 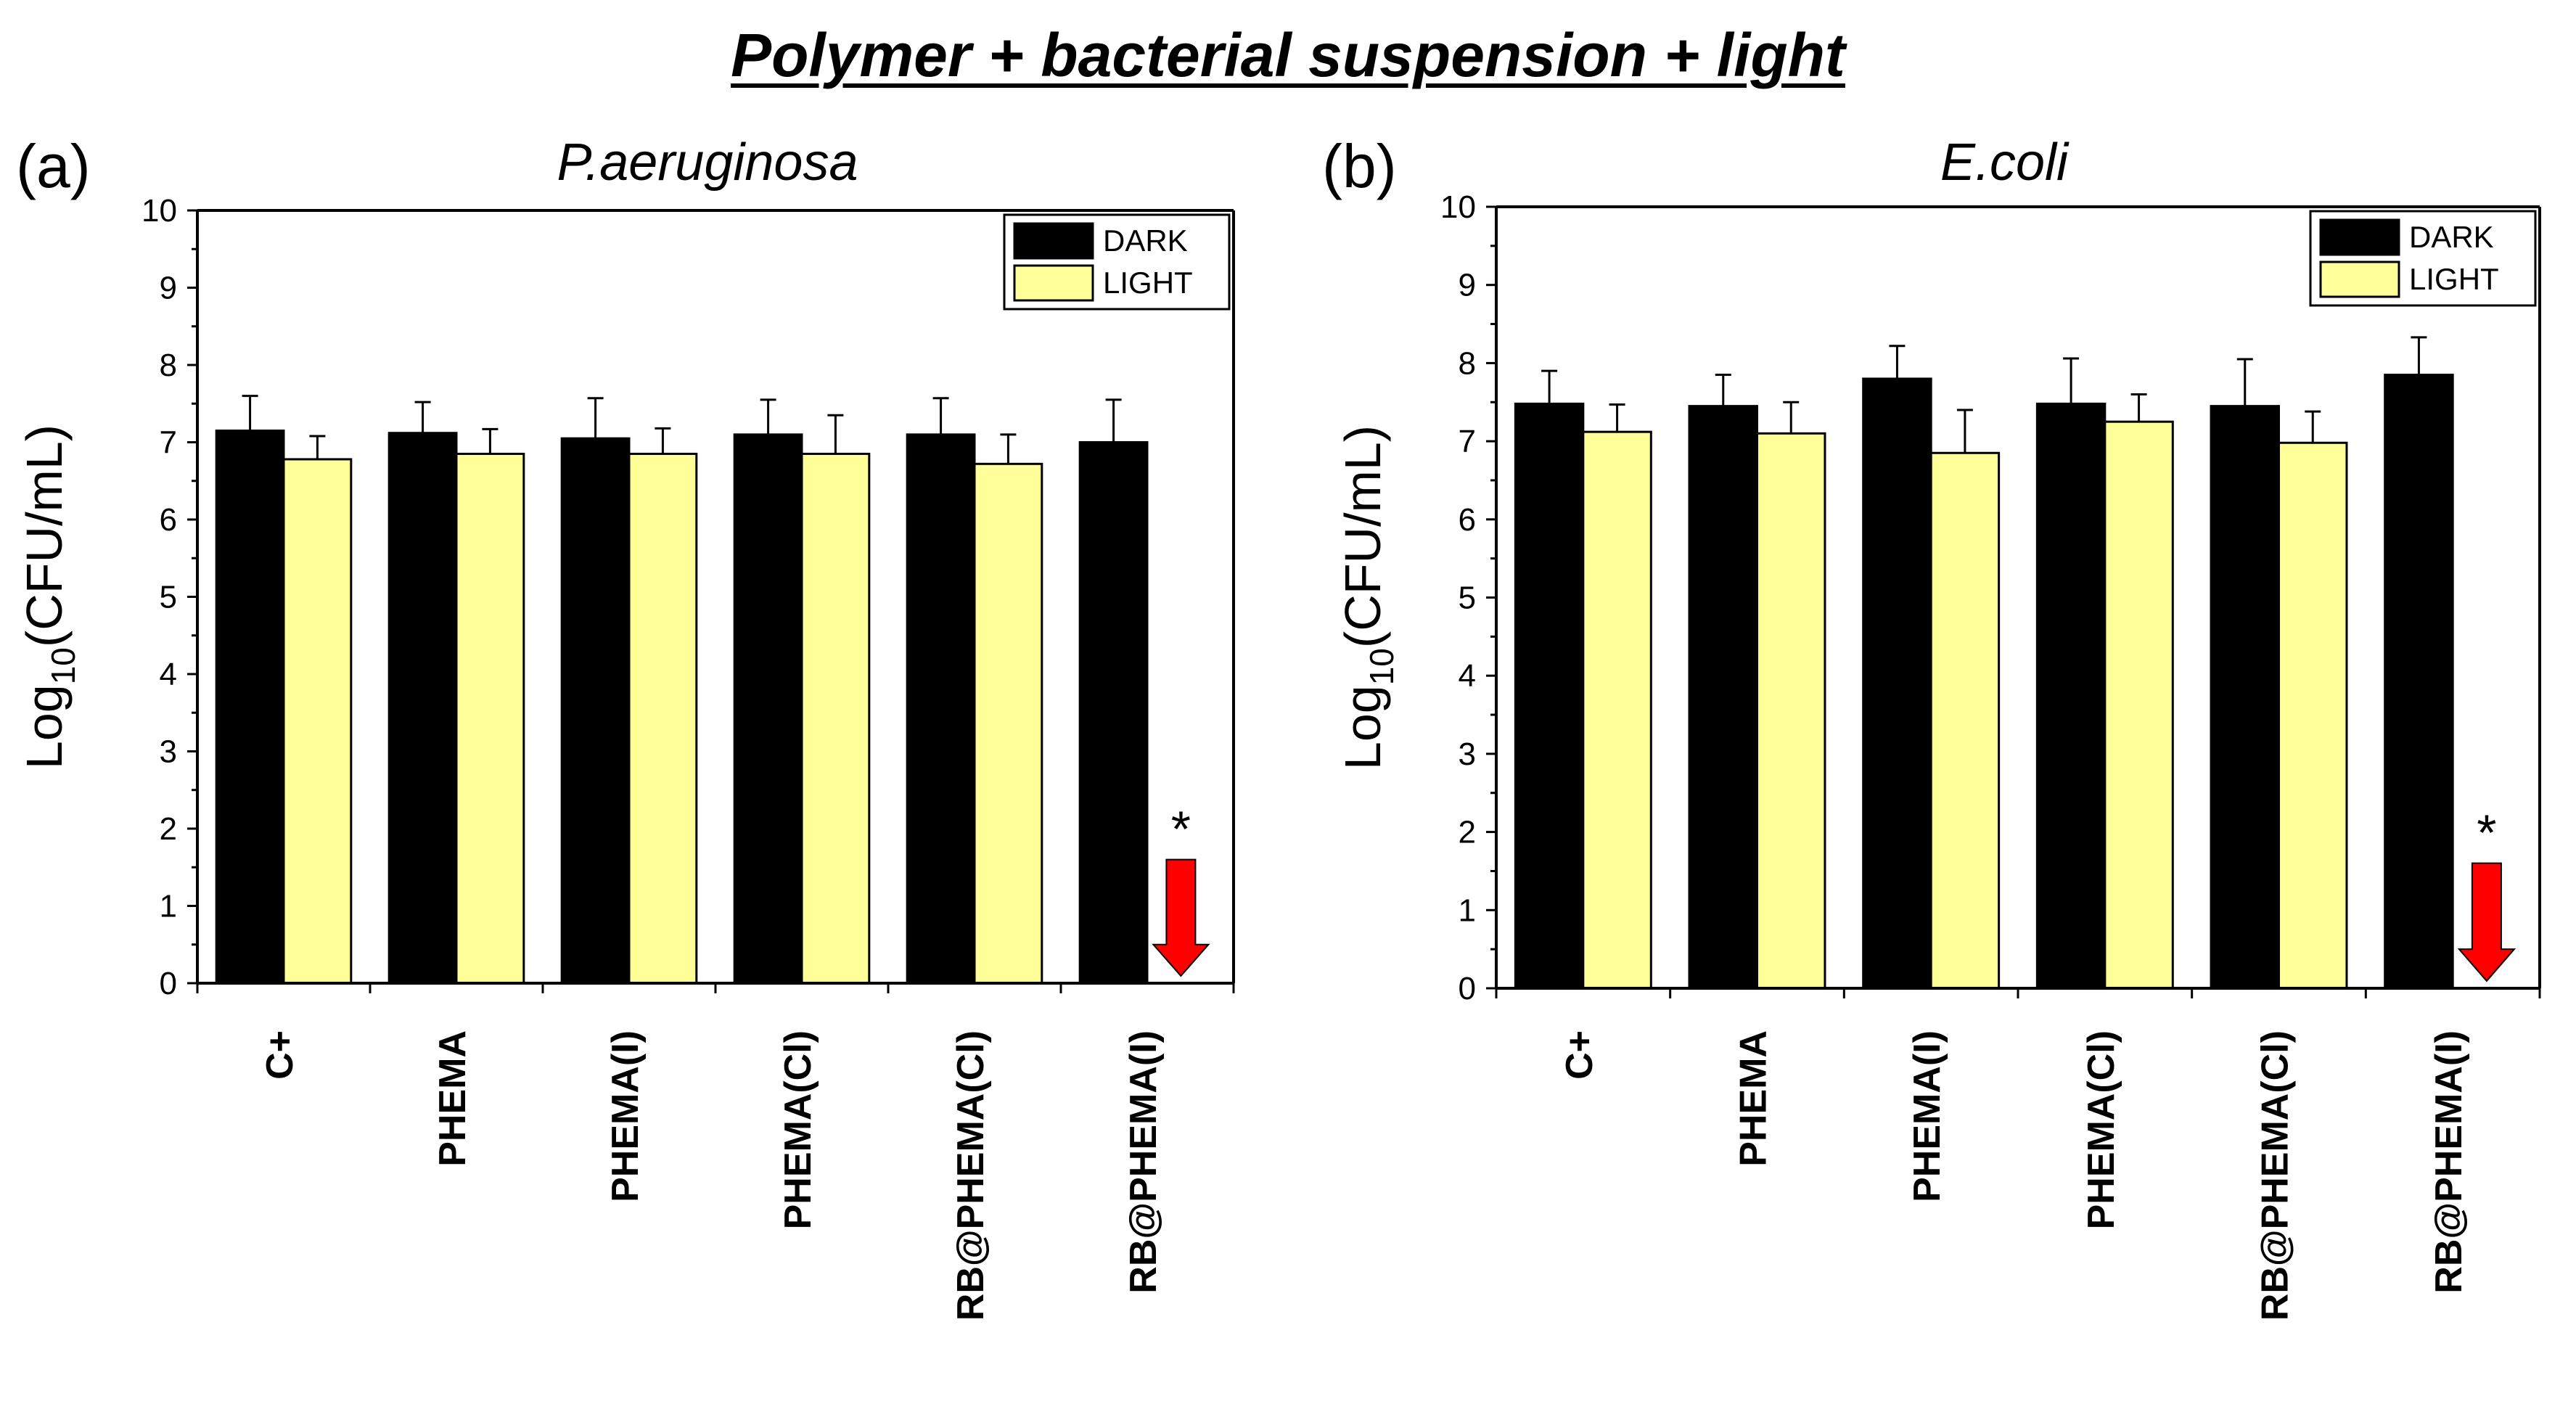 I want to click on chart-title: P.aeruginosa, so click(x=707, y=163).